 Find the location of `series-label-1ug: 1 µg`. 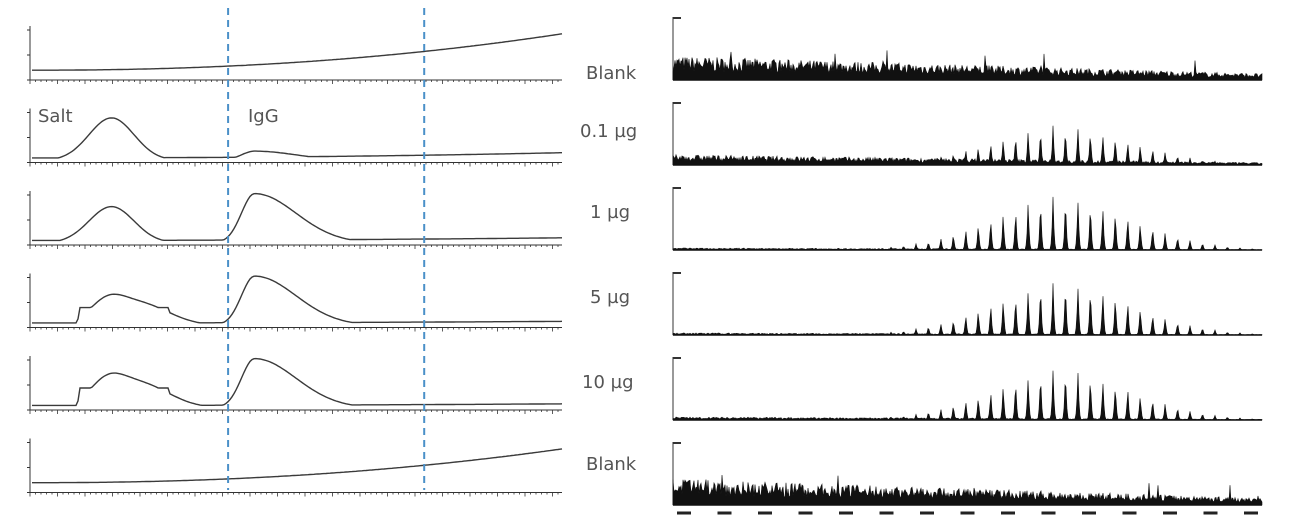

series-label-1ug: 1 µg is located at coordinates (610, 212).